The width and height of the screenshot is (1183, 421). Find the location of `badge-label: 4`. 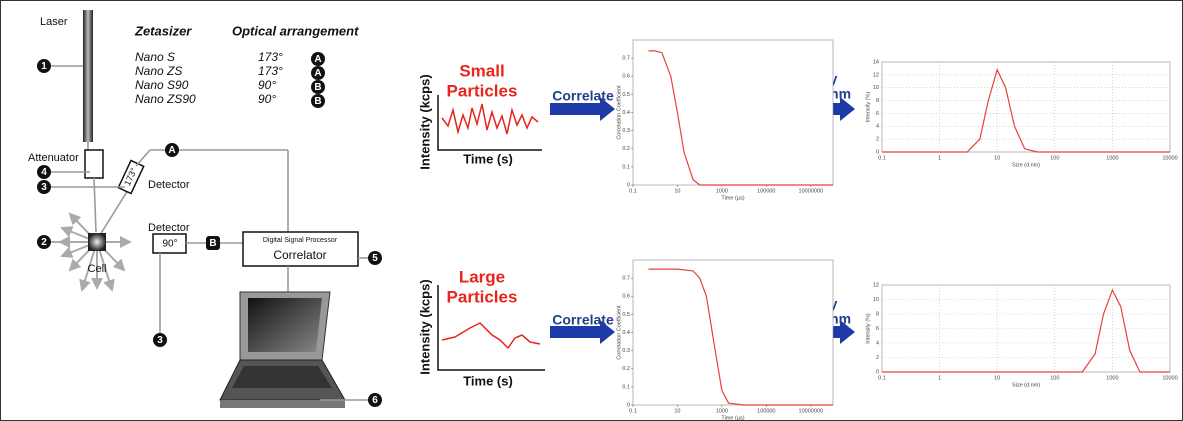

badge-label: 4 is located at coordinates (44, 172).